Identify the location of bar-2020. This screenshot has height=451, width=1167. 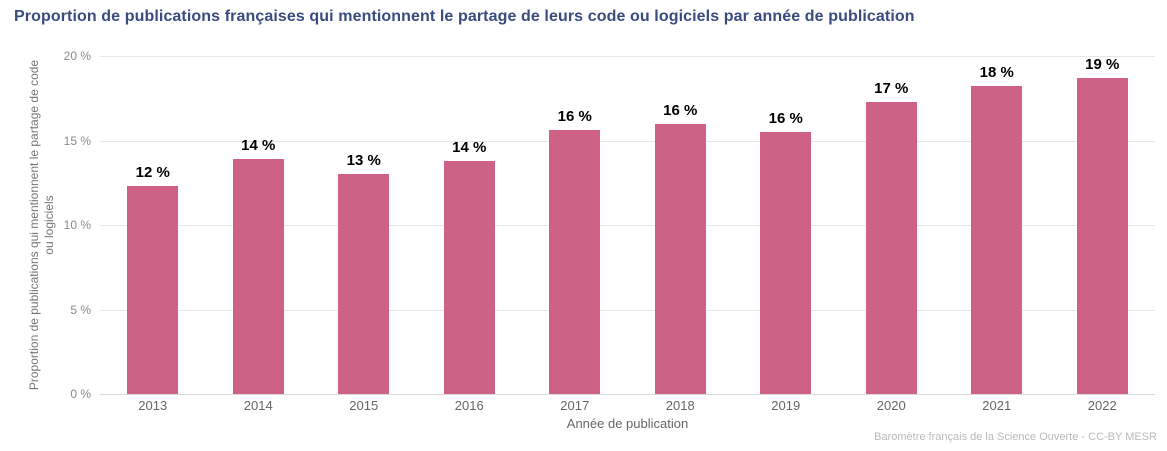
(891, 247).